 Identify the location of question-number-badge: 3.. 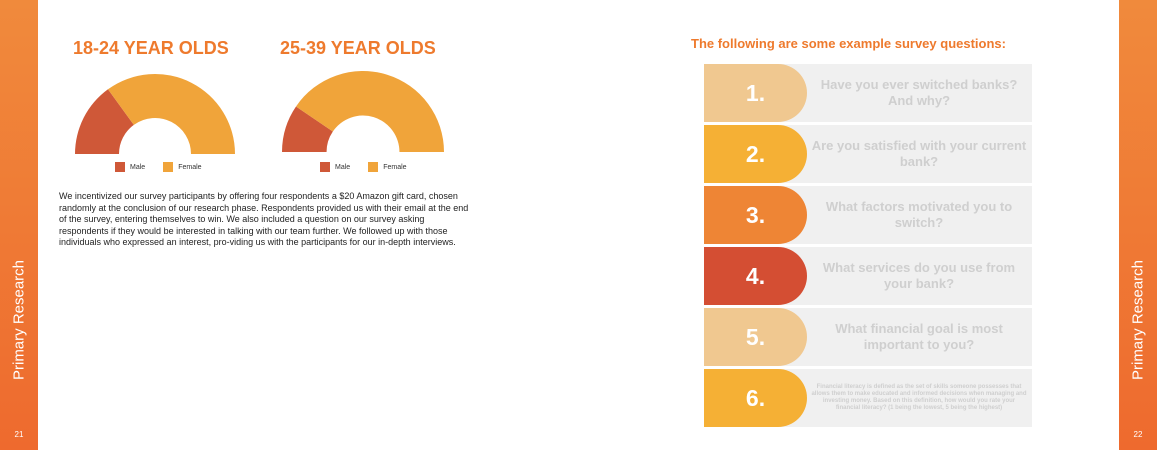
(755, 215).